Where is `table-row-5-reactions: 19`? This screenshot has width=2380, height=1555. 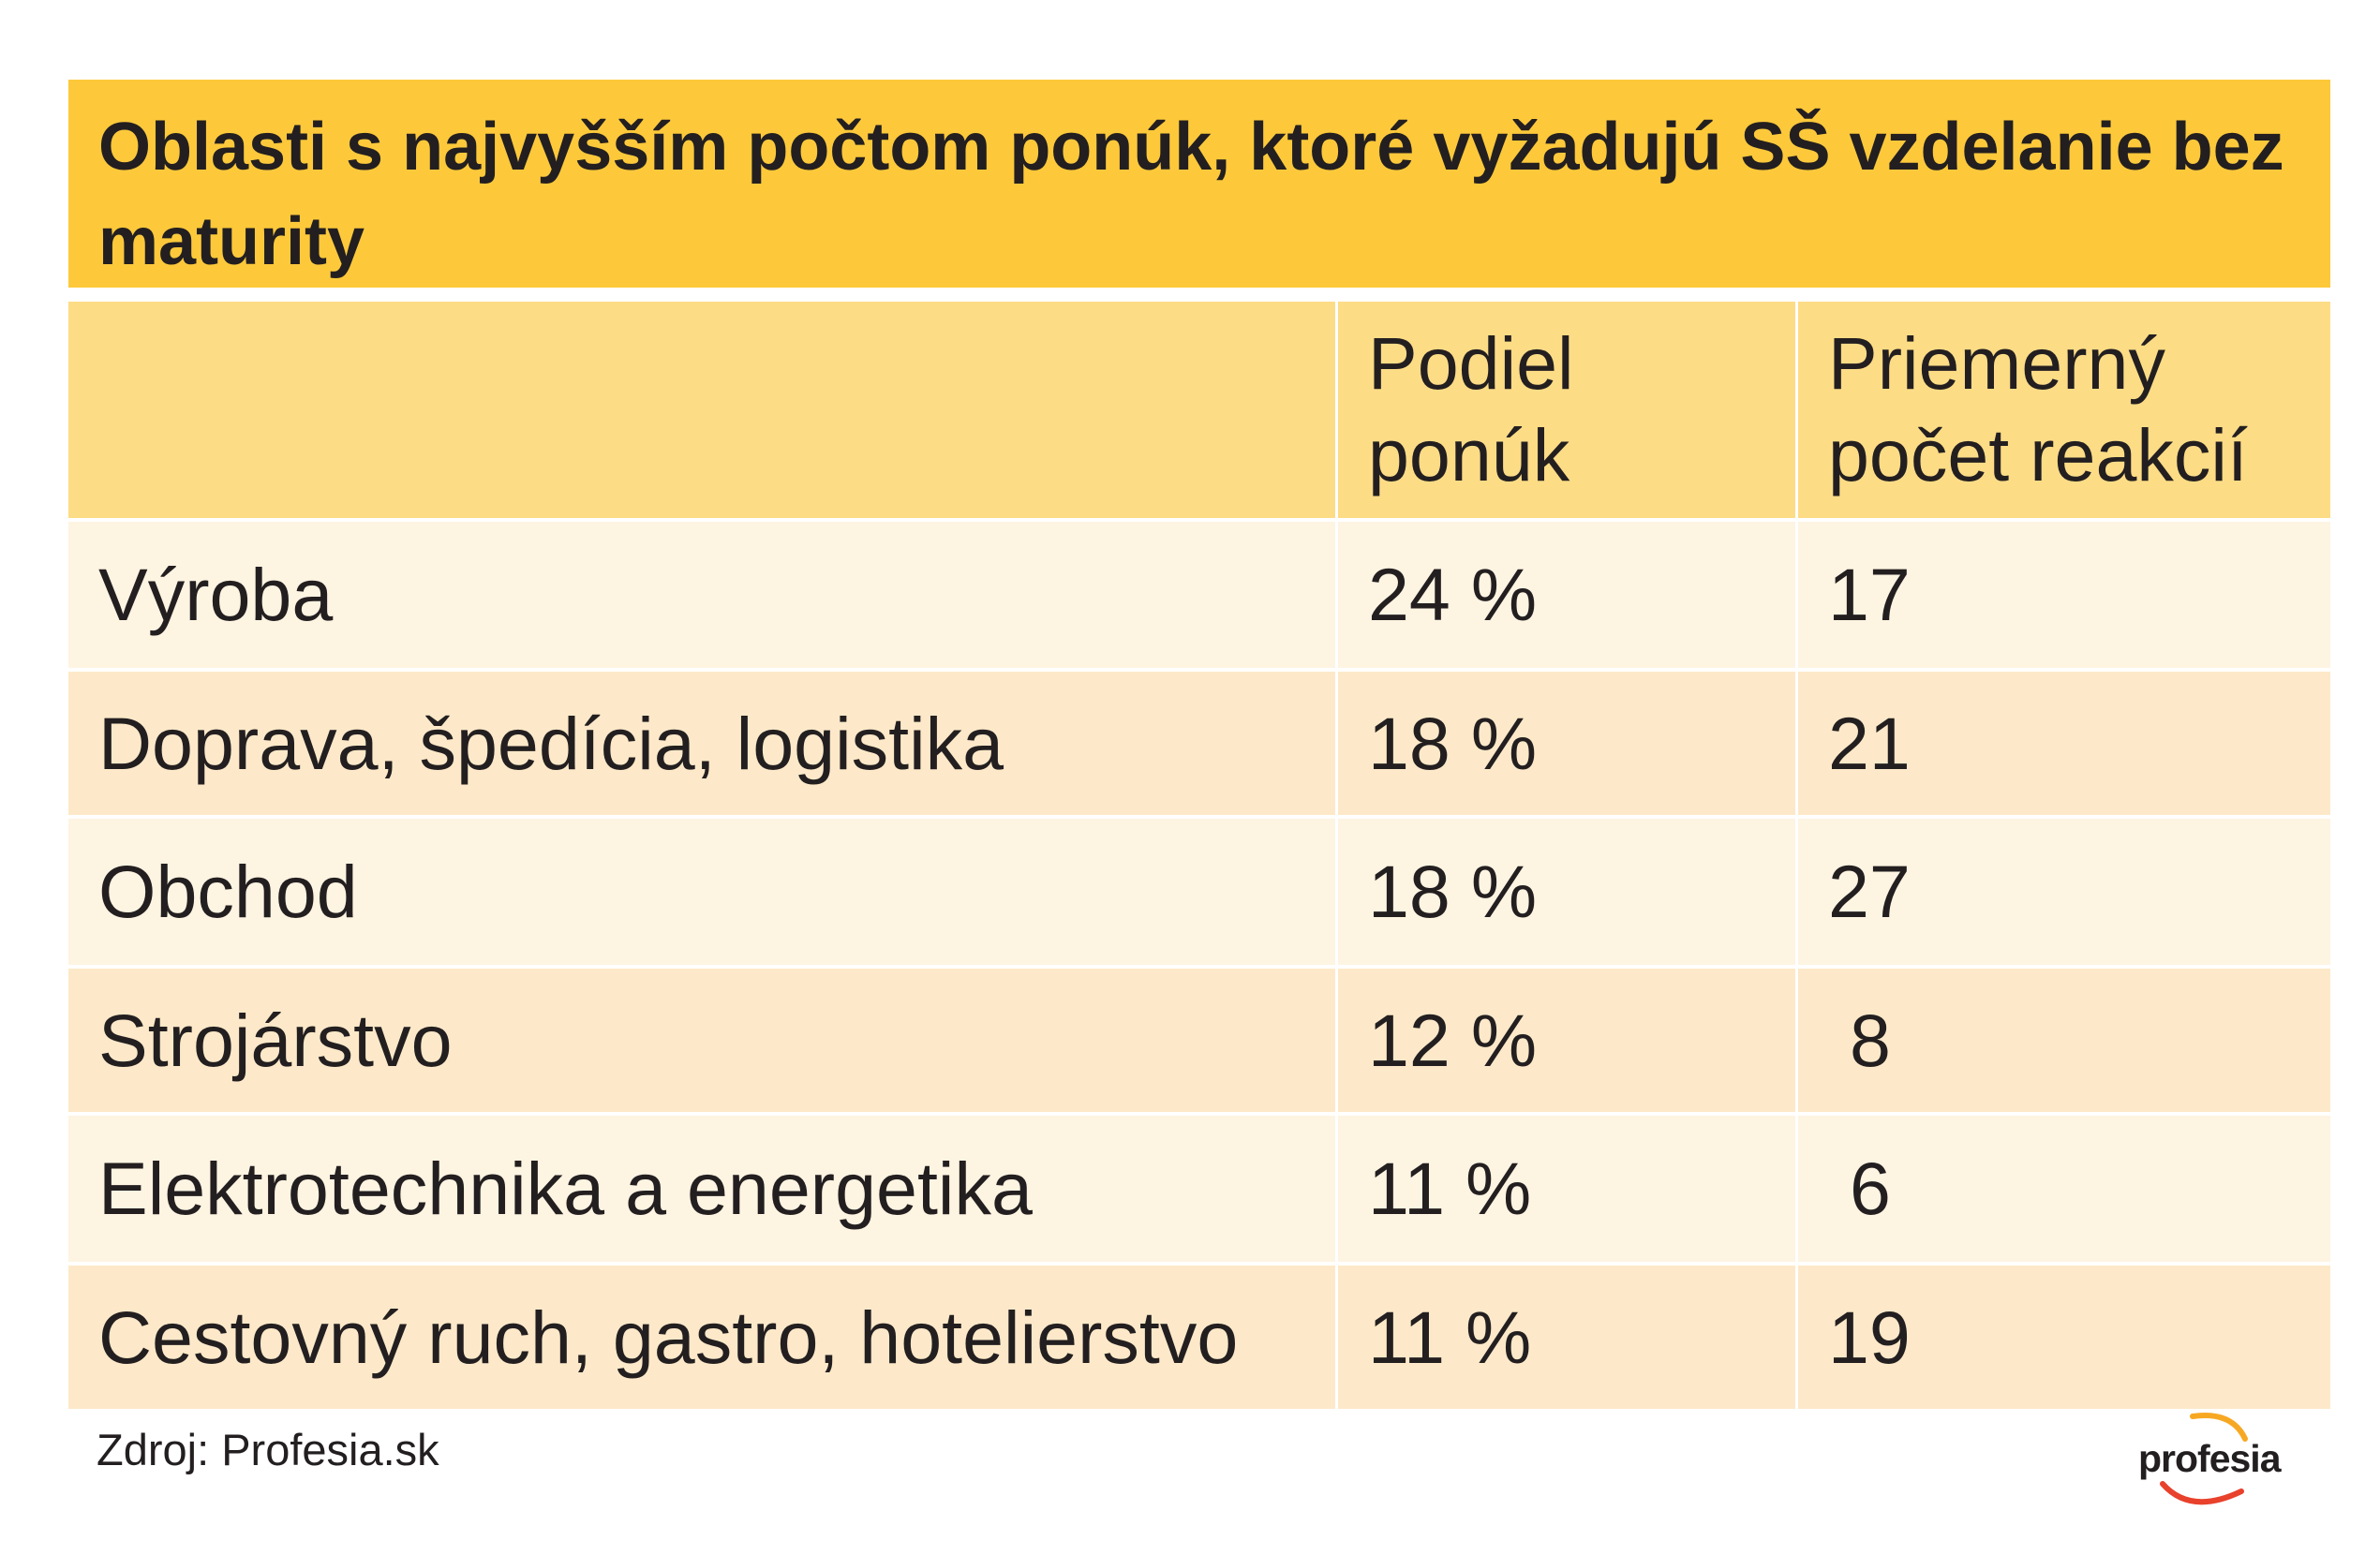
table-row-5-reactions: 19 is located at coordinates (2064, 1337).